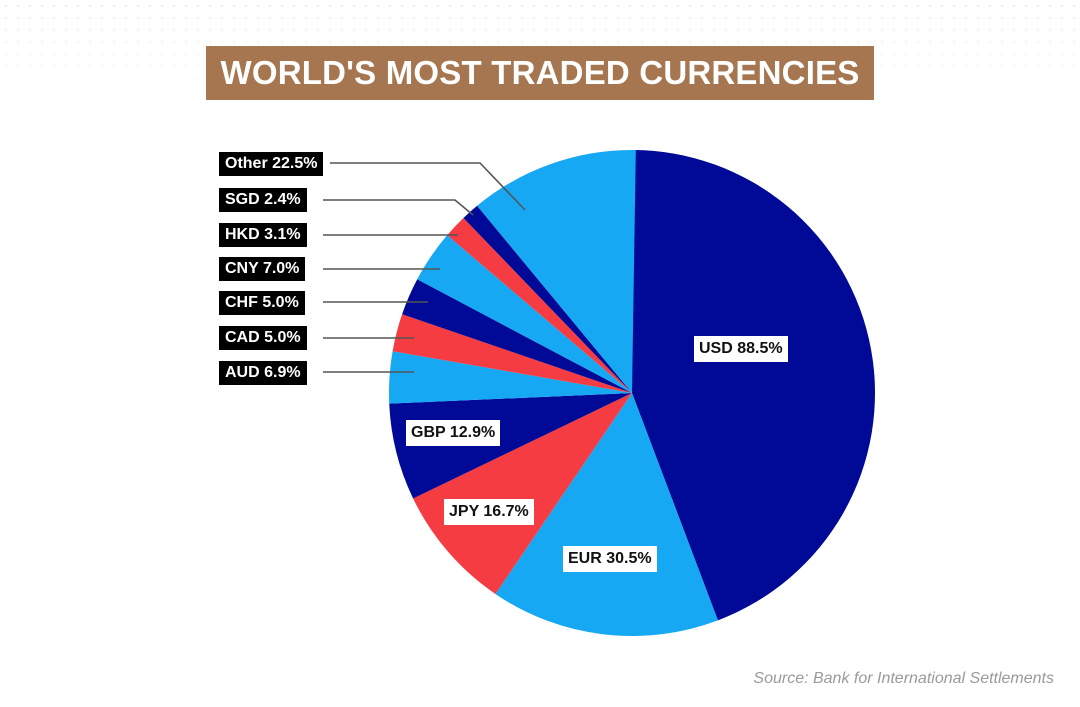 This screenshot has height=707, width=1080. I want to click on label-usd: USD 88.5%, so click(741, 349).